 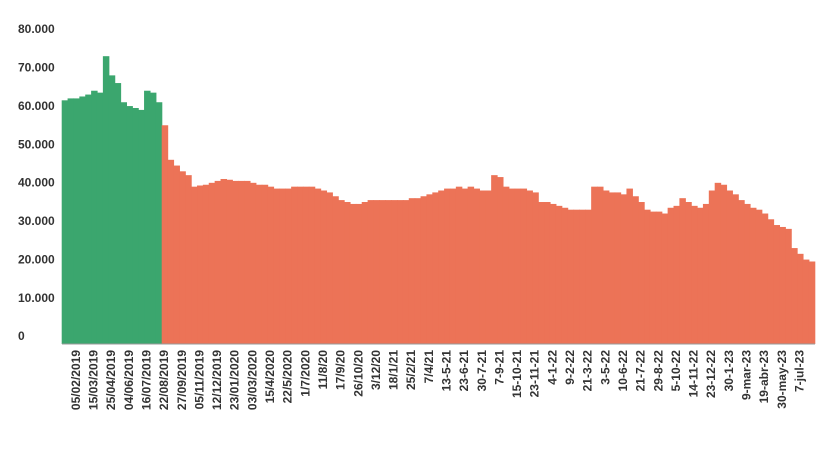 What do you see at coordinates (764, 377) in the screenshot?
I see `x-tick-label: 19-abr-23` at bounding box center [764, 377].